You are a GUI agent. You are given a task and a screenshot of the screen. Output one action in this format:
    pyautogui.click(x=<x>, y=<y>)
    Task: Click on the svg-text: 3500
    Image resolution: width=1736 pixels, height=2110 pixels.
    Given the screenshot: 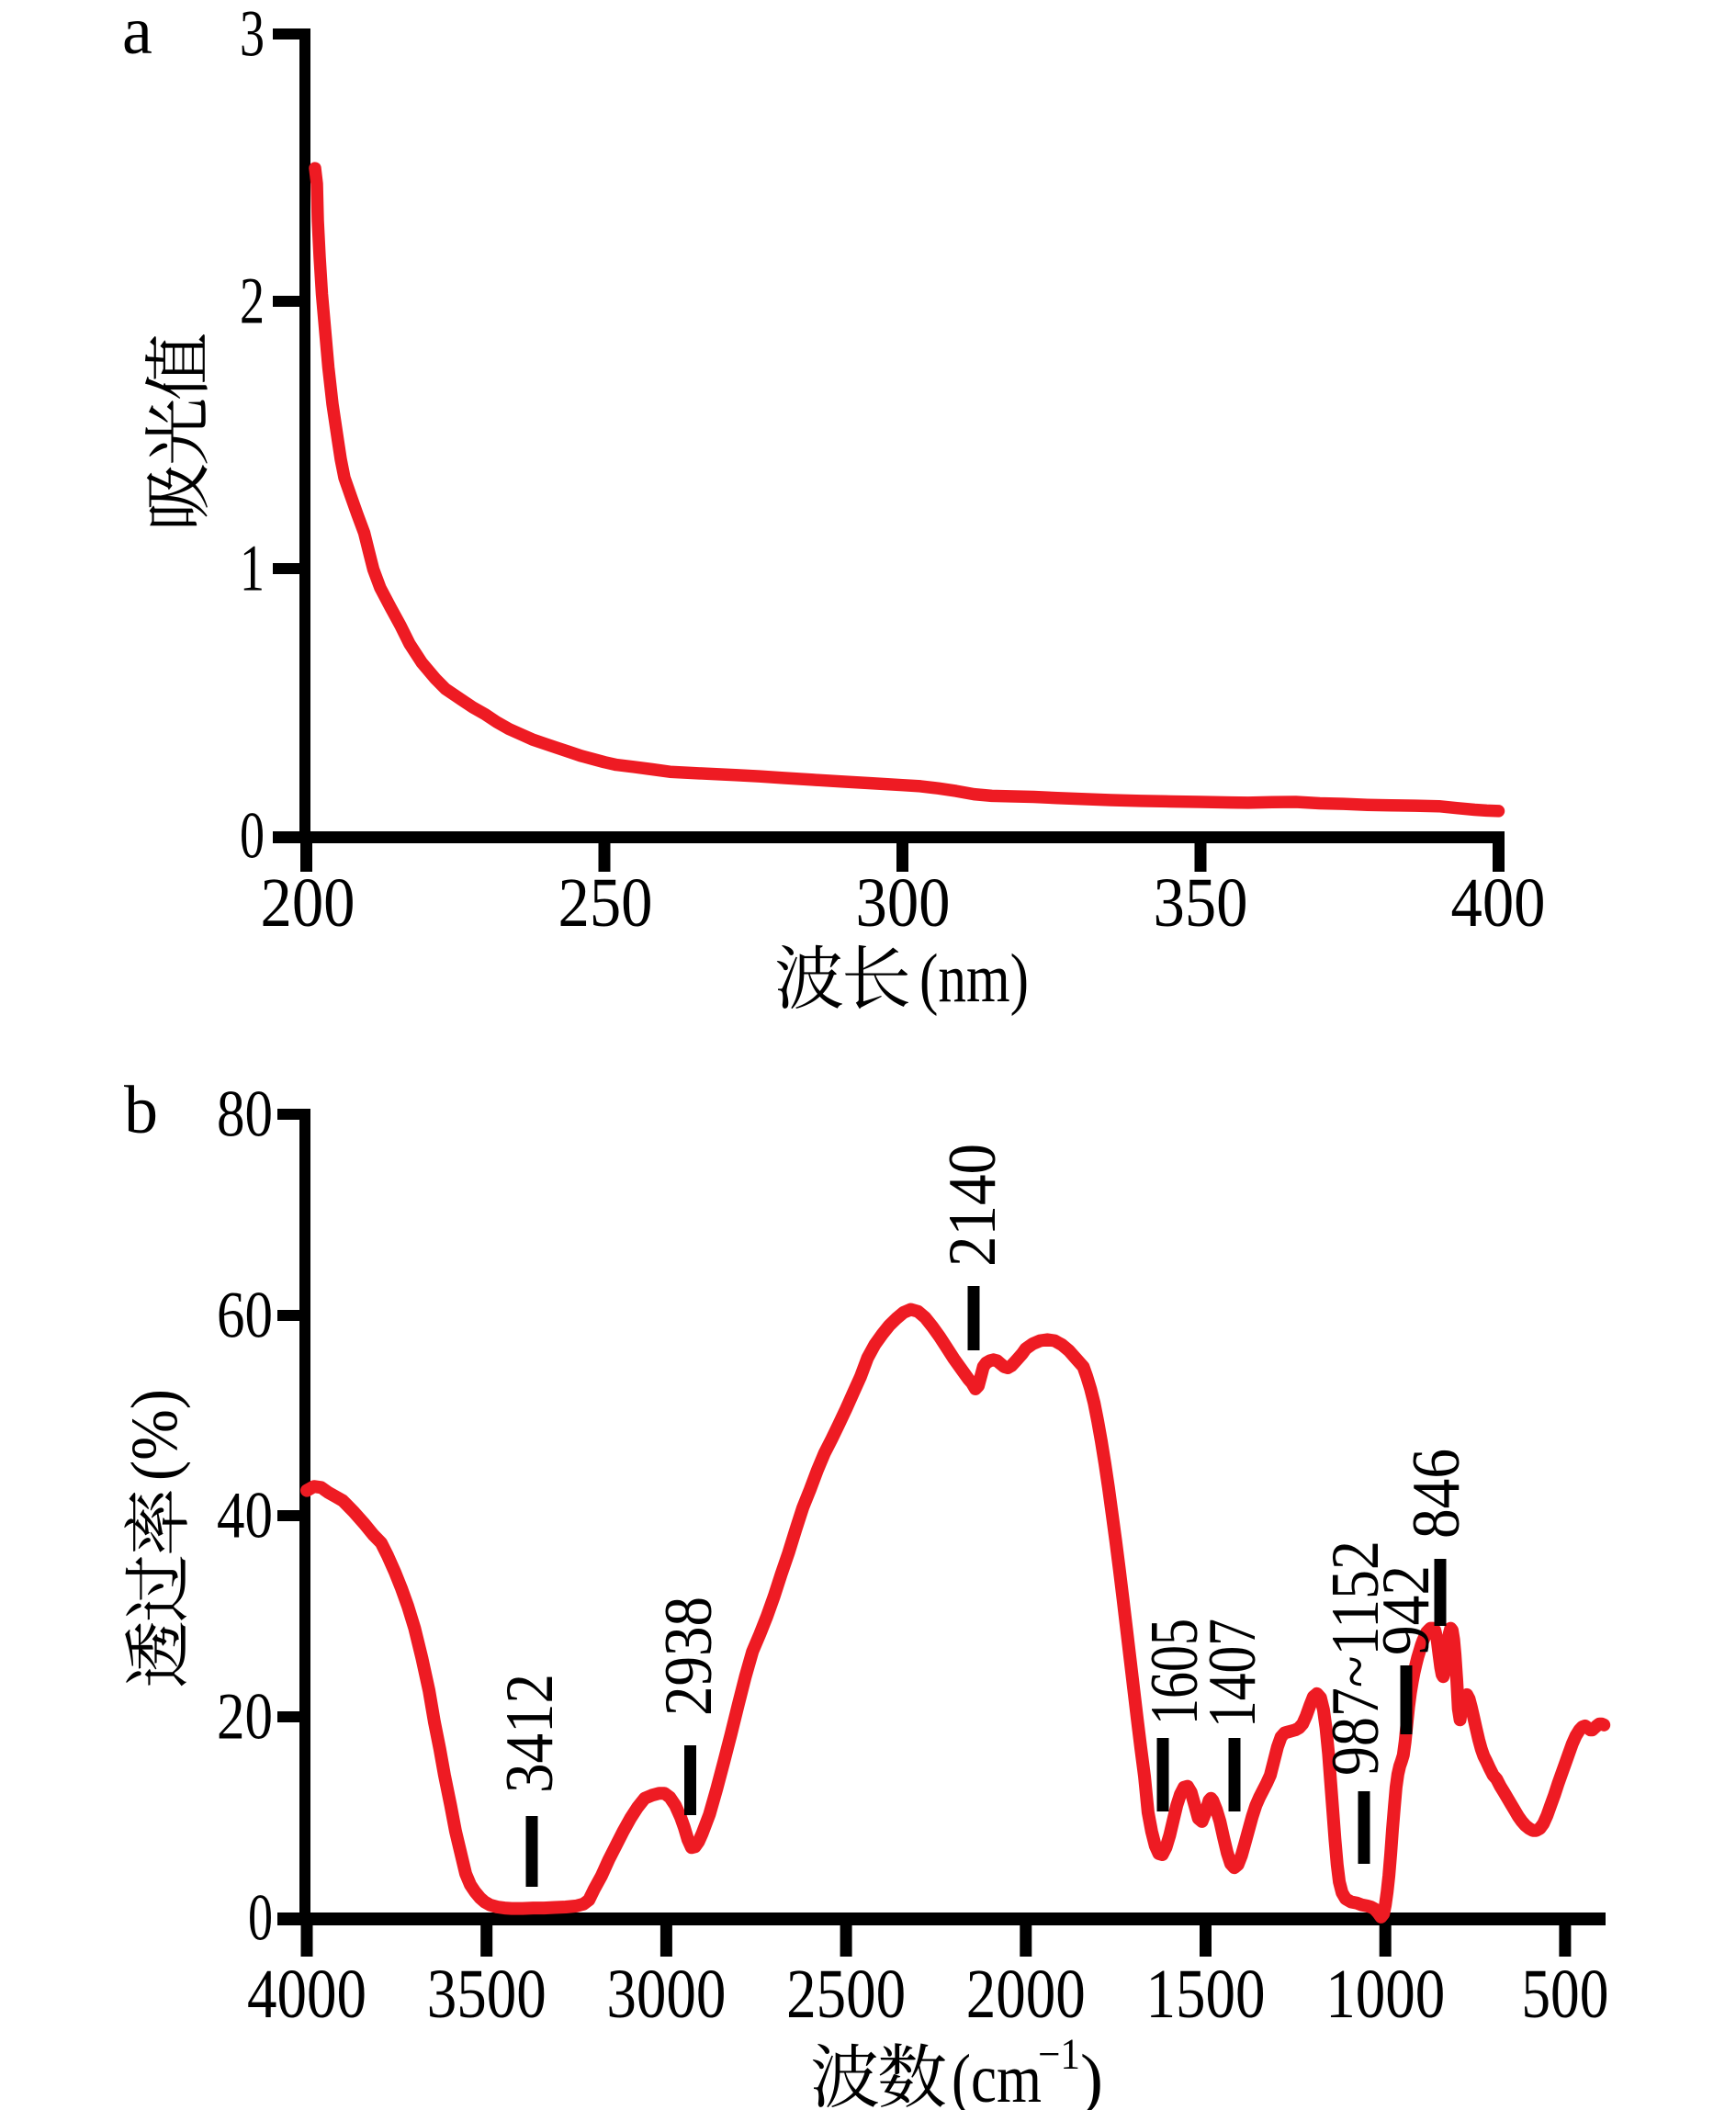 What is the action you would take?
    pyautogui.click(x=487, y=1994)
    